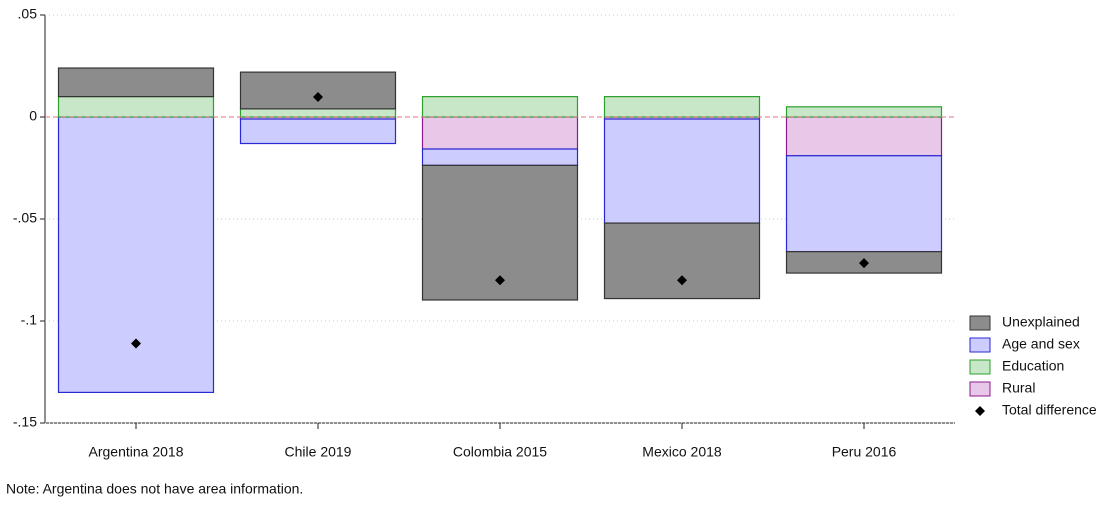 The width and height of the screenshot is (1110, 508). I want to click on x-tick-label: Colombia 2015, so click(500, 452).